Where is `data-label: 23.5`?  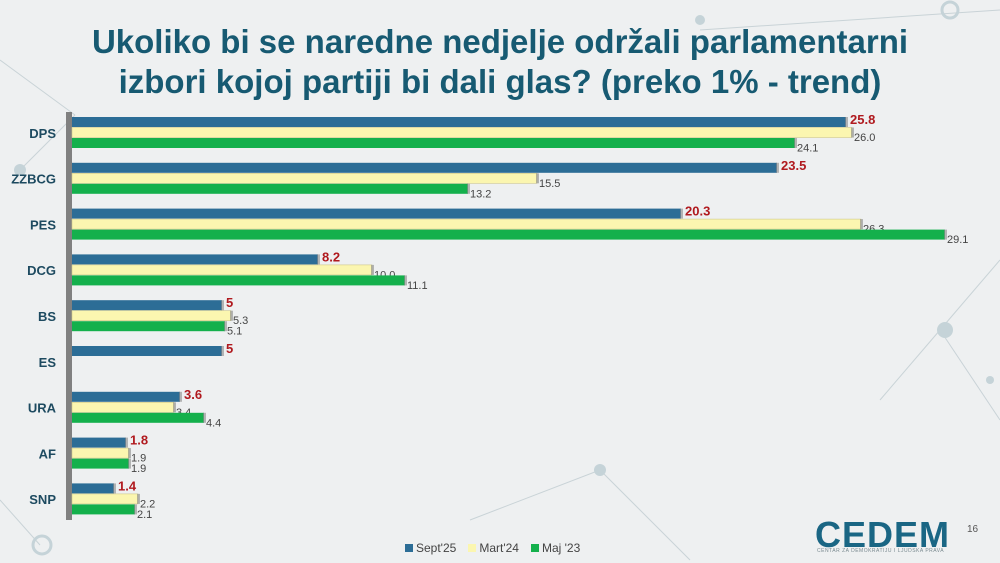
data-label: 23.5 is located at coordinates (793, 165).